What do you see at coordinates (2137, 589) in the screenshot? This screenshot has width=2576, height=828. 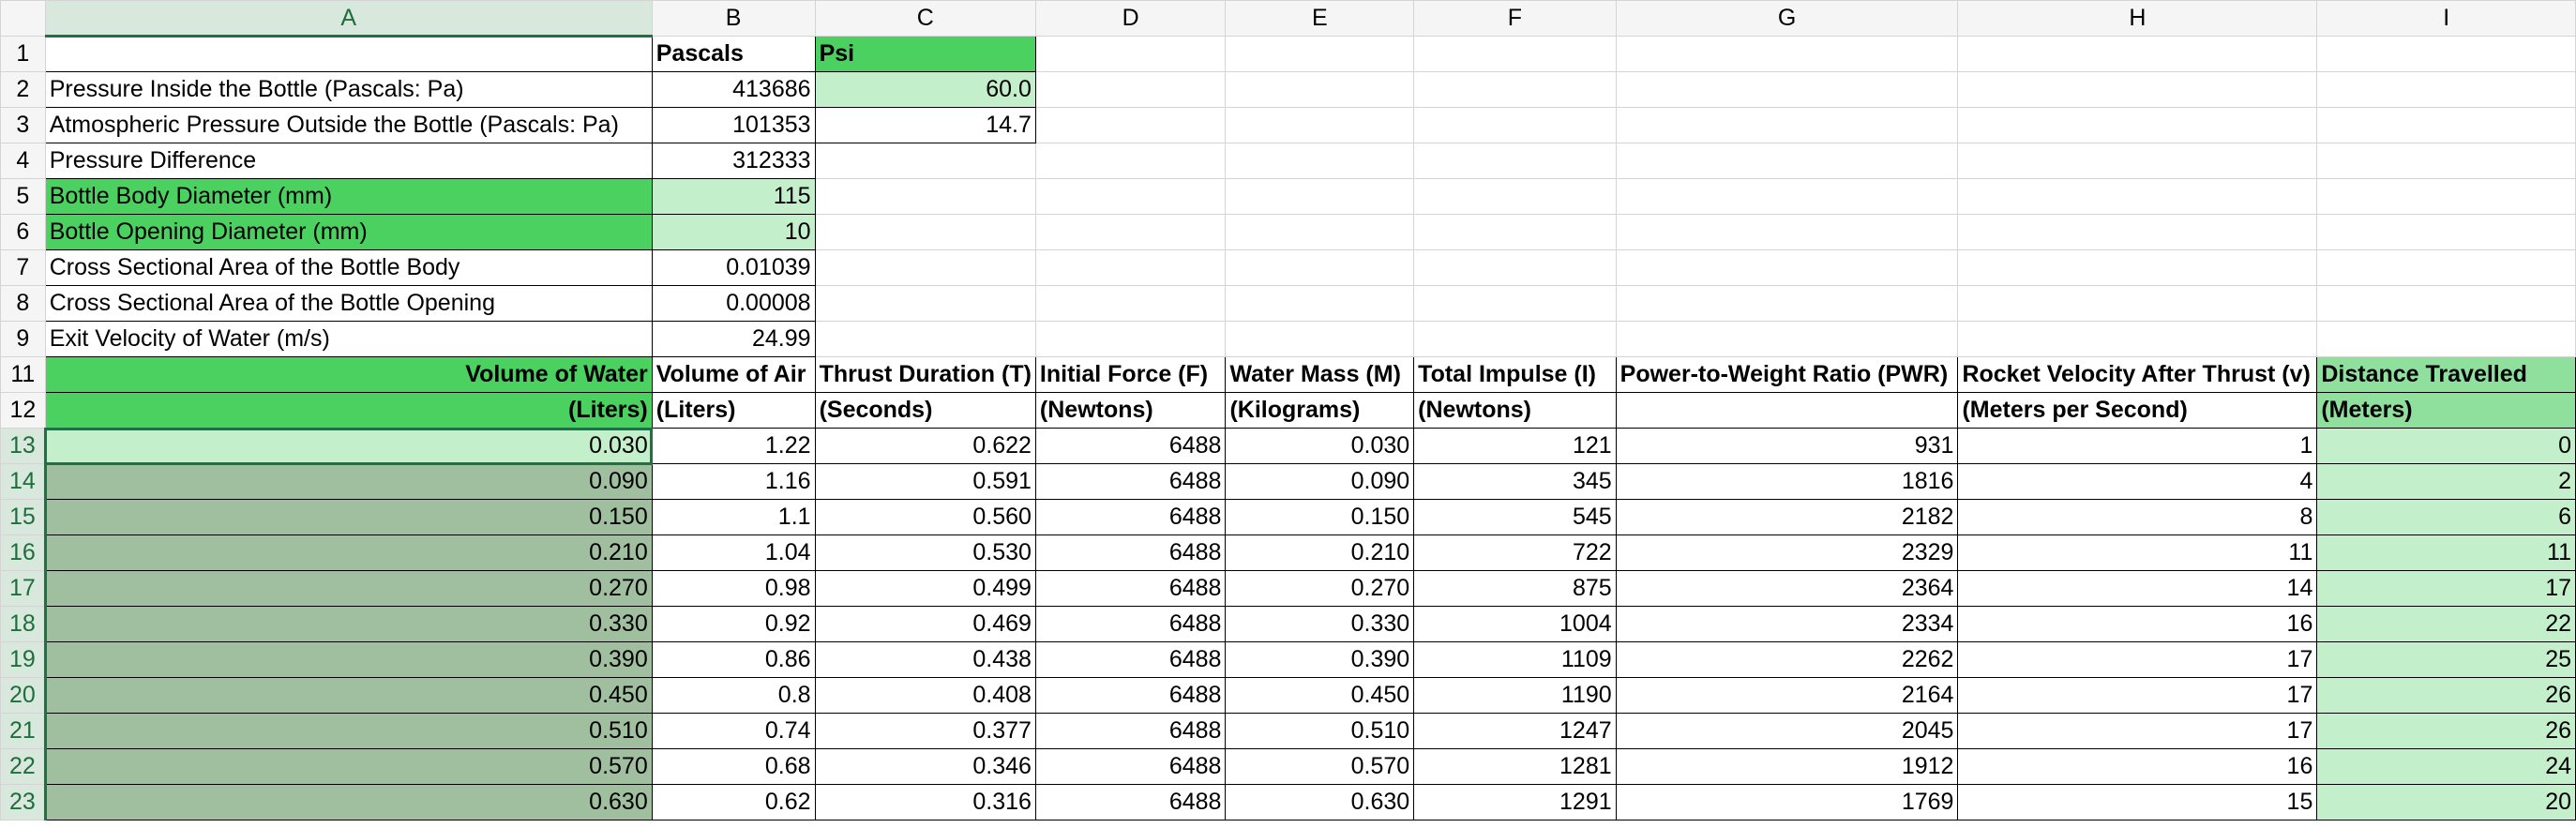 I see `table-cell: 14` at bounding box center [2137, 589].